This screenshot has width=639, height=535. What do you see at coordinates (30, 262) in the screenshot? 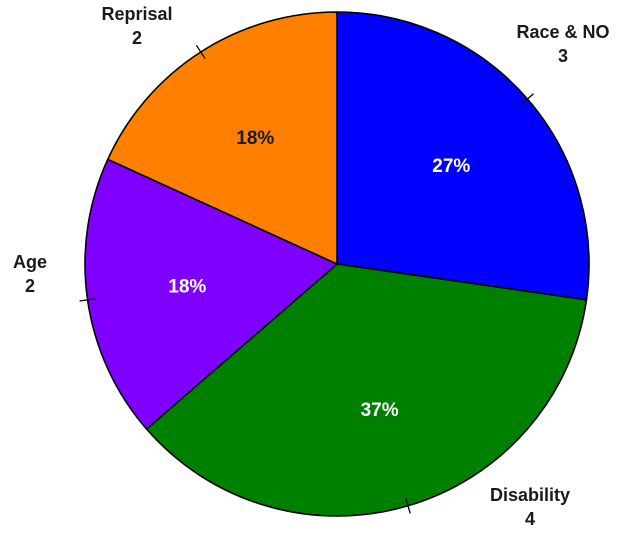
I see `category-name-age: Age` at bounding box center [30, 262].